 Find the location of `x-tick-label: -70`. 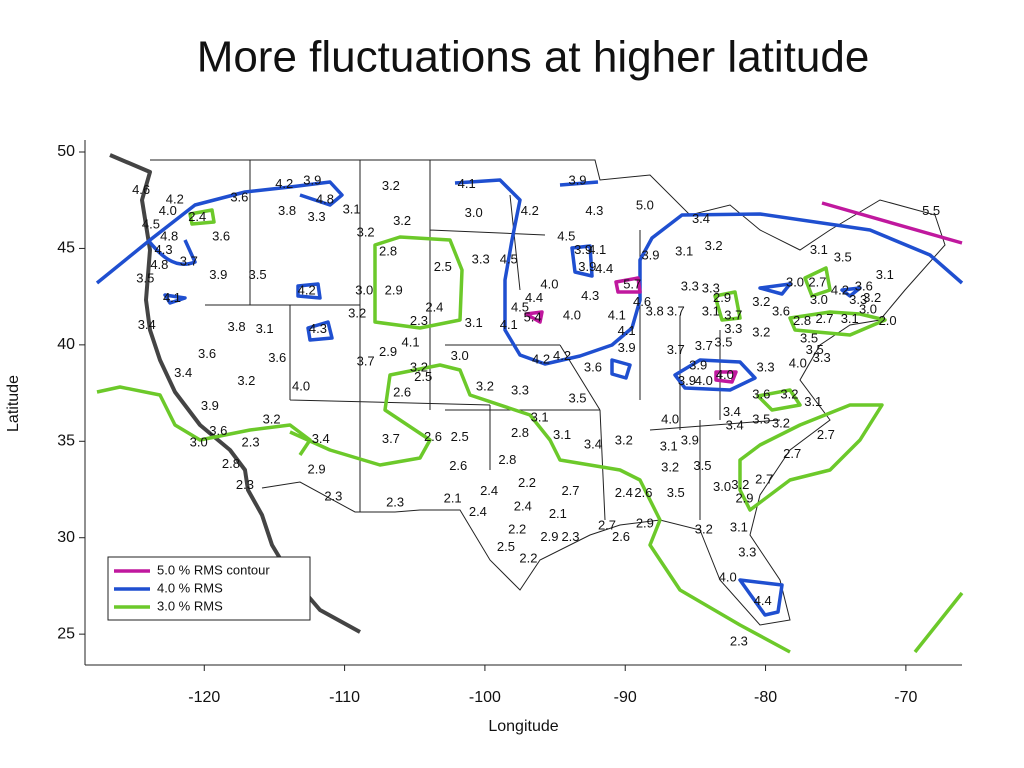

x-tick-label: -70 is located at coordinates (905, 697).